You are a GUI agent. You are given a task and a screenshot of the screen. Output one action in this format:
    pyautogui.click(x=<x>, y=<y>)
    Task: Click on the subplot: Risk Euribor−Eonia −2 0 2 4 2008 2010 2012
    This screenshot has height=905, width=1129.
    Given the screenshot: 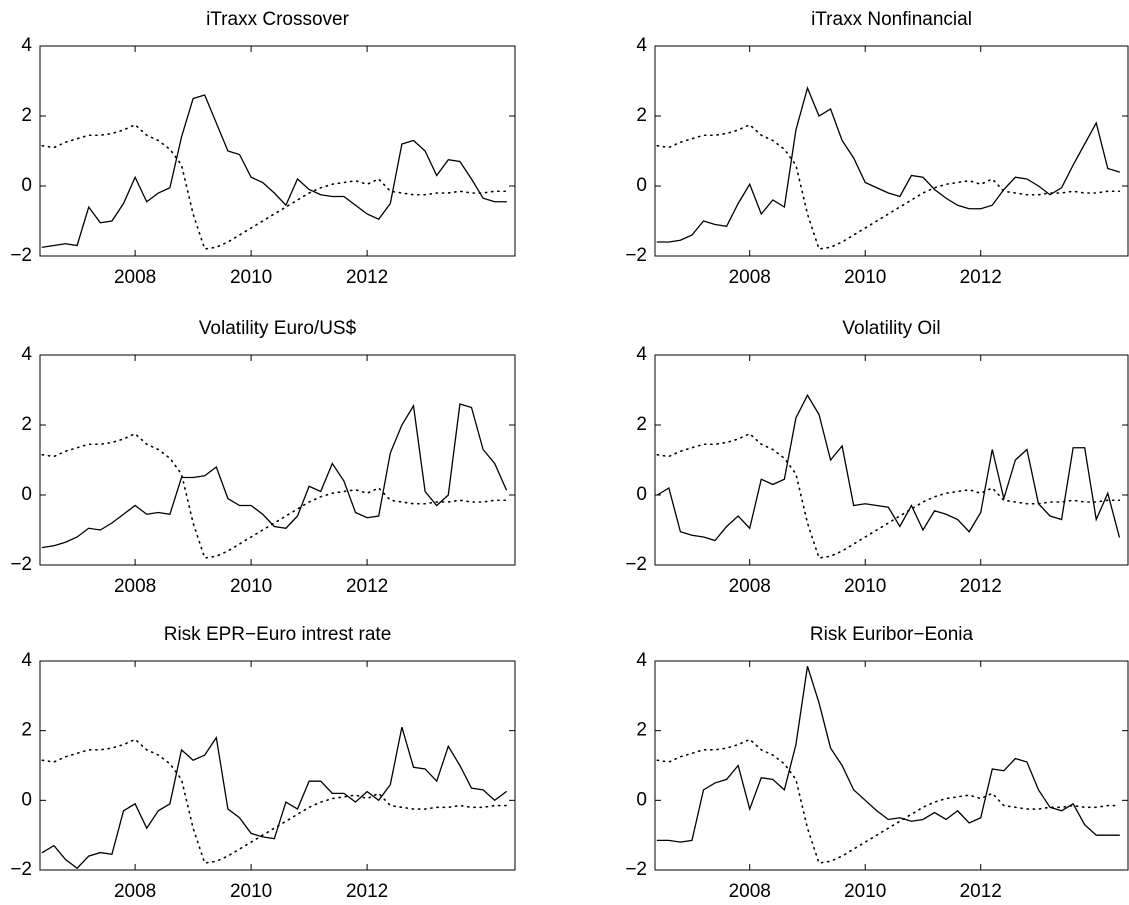 What is the action you would take?
    pyautogui.click(x=877, y=763)
    